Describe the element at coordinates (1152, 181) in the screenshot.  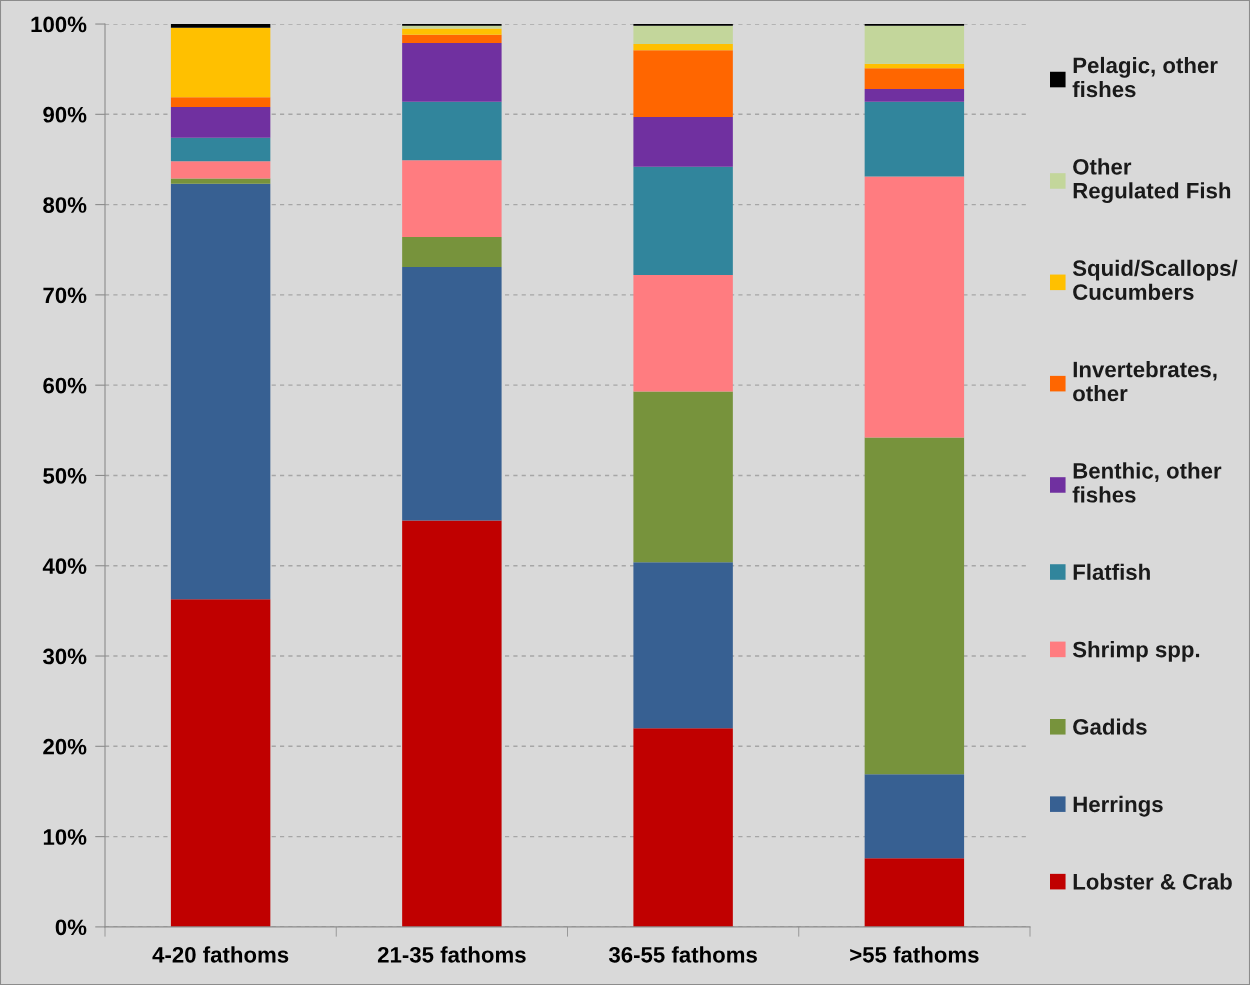
I see `legend-label: Other Regulated Fish` at that location.